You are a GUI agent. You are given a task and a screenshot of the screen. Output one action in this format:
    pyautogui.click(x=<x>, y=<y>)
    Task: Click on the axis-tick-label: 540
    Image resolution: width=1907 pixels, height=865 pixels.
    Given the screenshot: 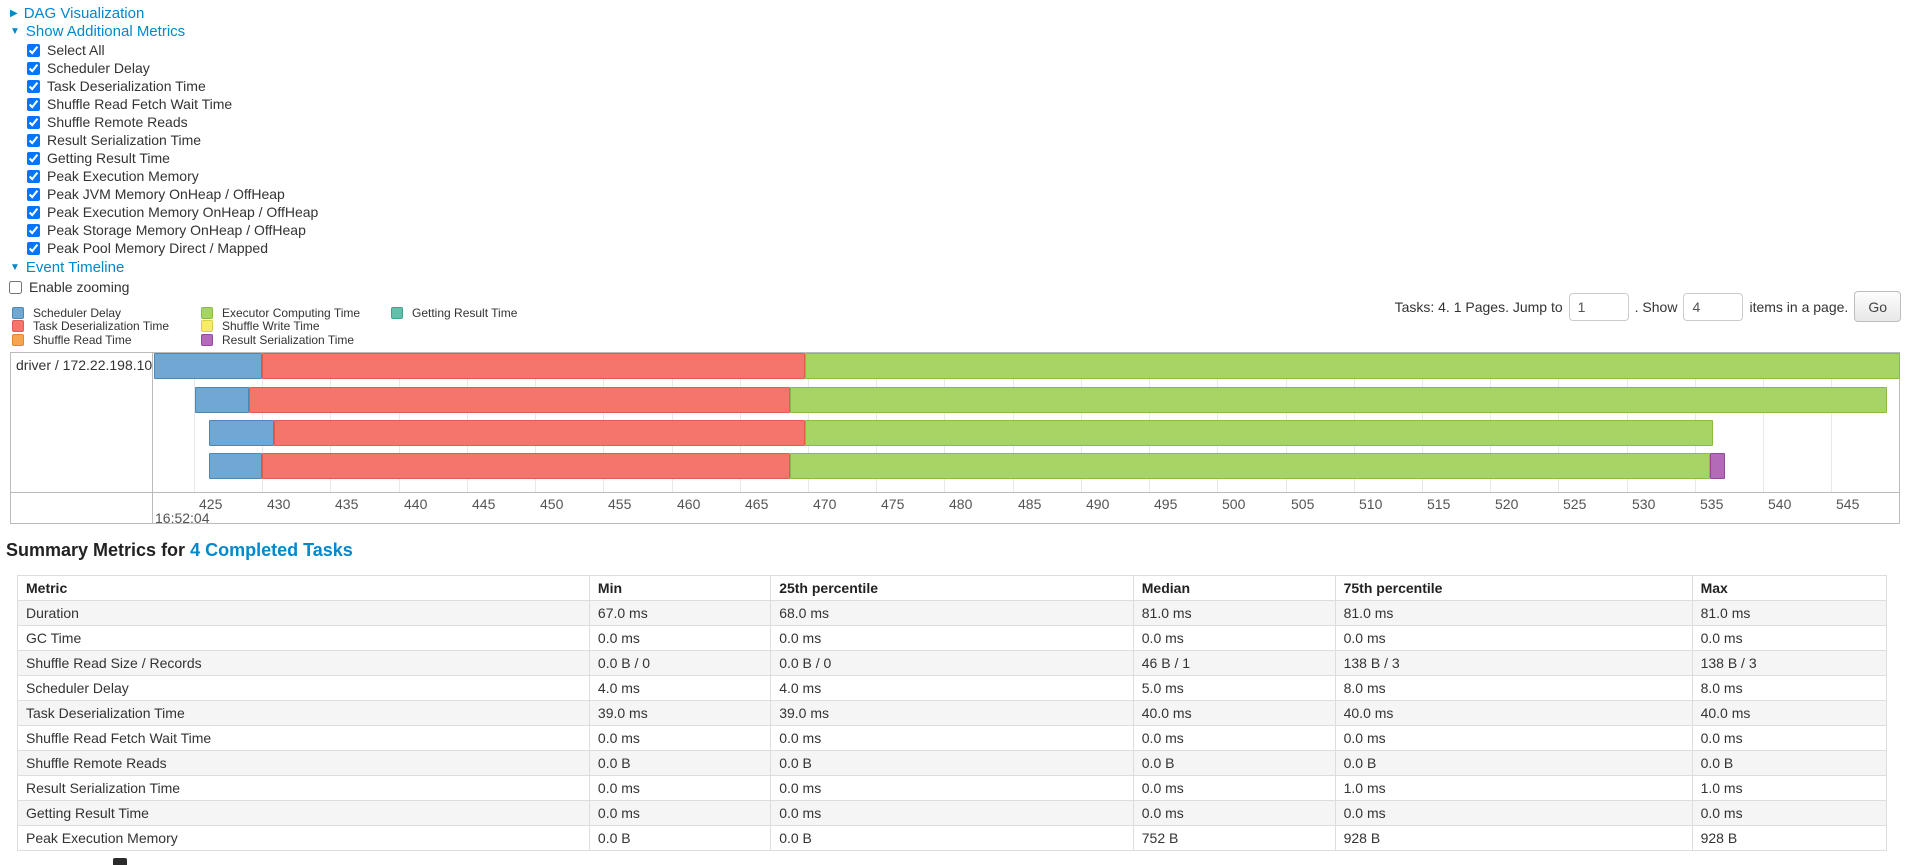 What is the action you would take?
    pyautogui.click(x=1780, y=504)
    